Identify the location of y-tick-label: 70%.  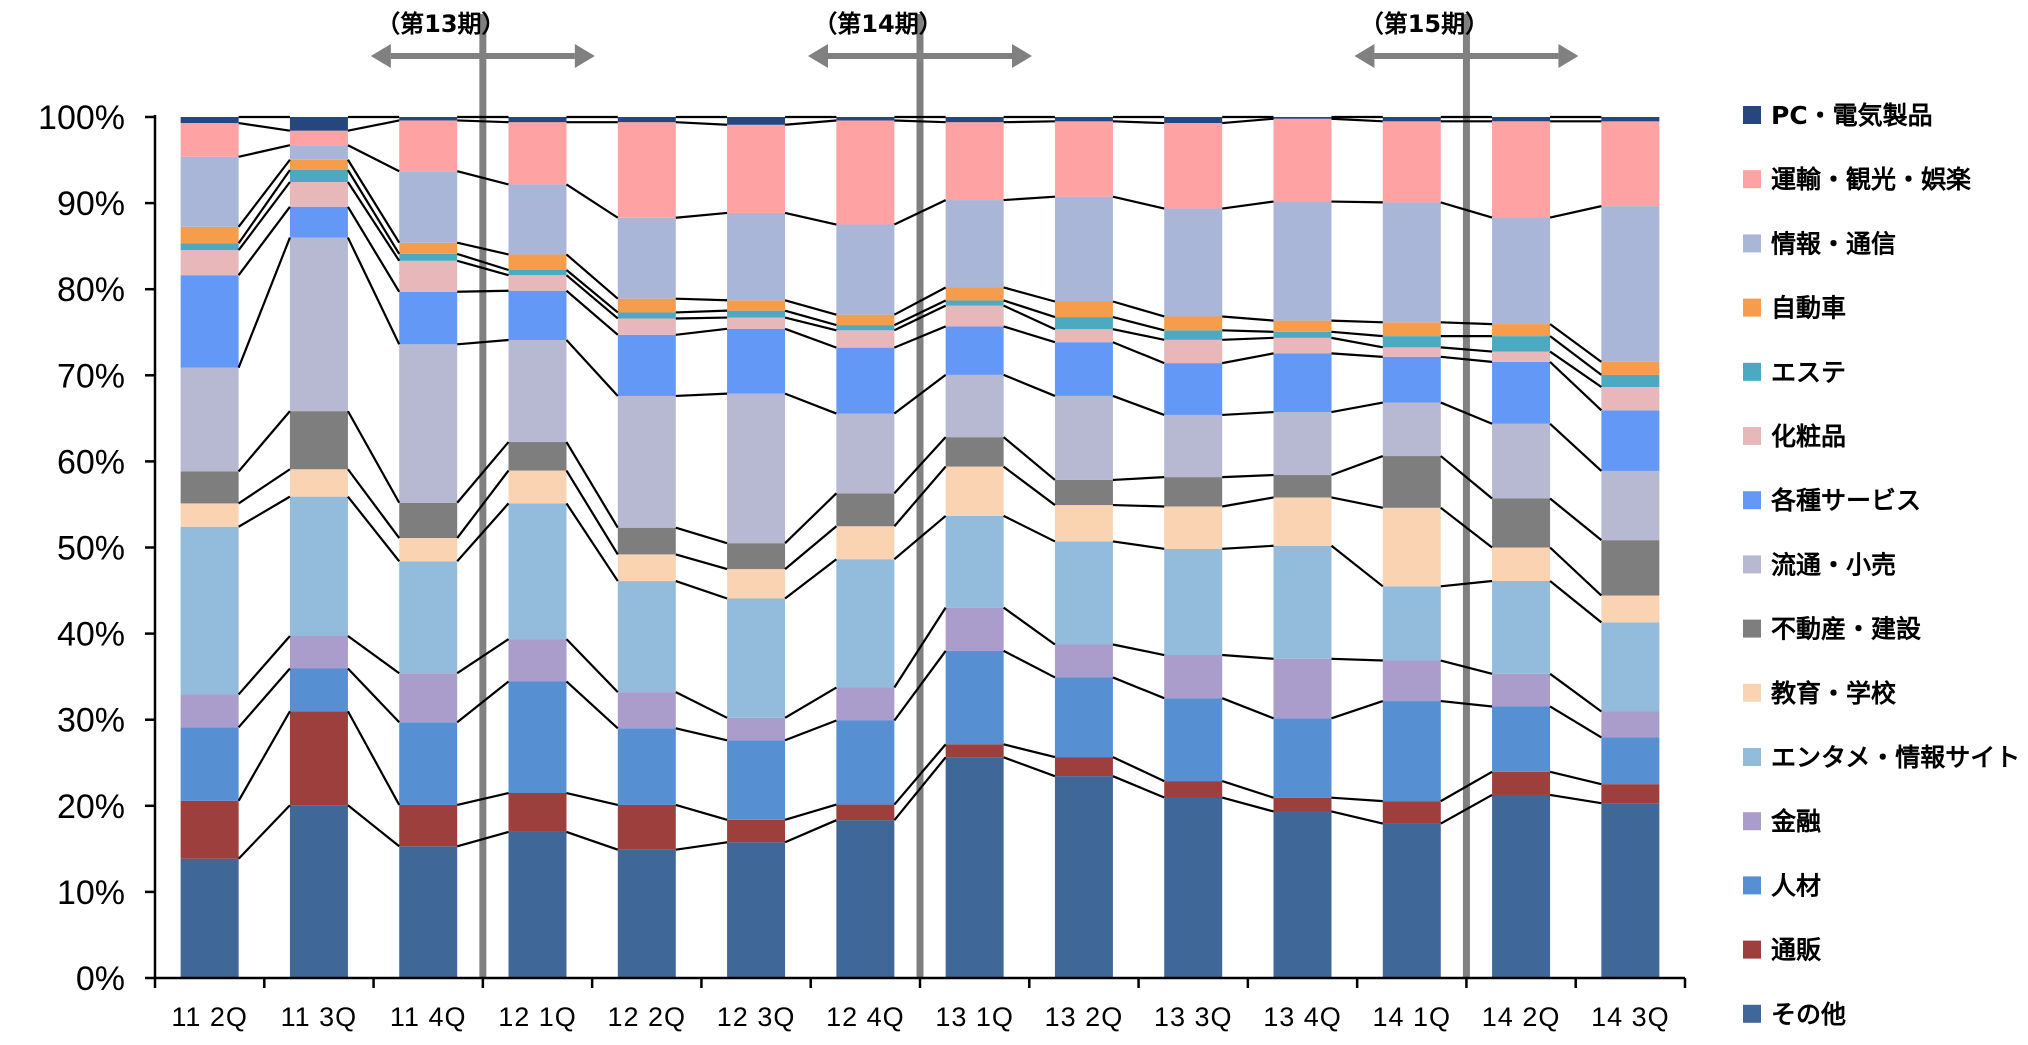
(91, 376).